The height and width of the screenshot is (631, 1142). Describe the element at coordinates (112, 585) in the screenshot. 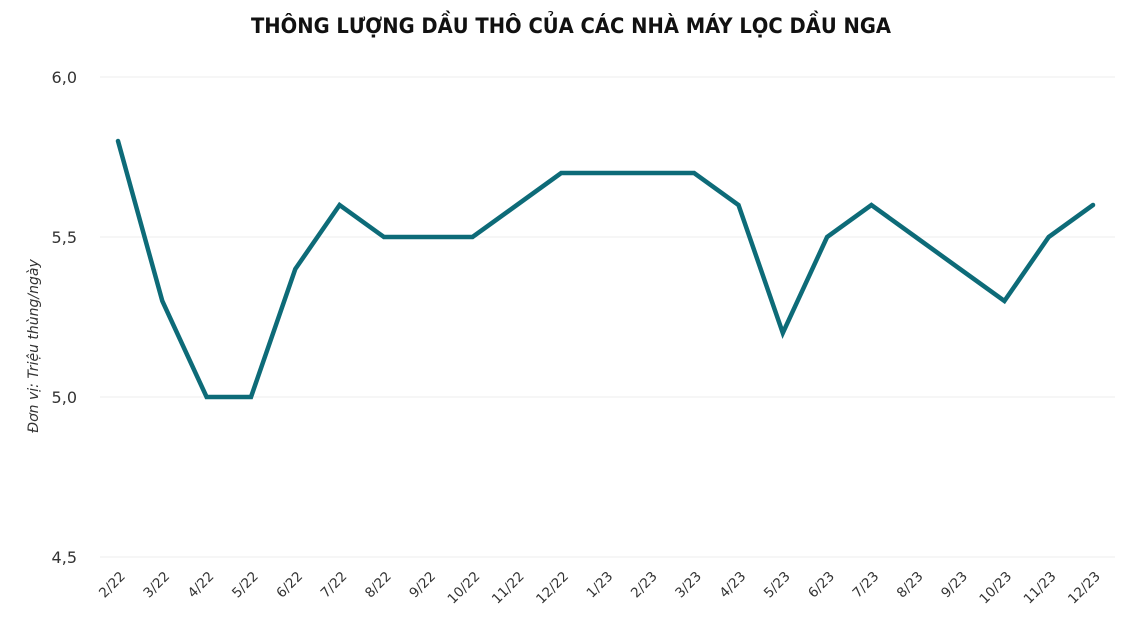

I see `x-tick-label: 2/22` at that location.